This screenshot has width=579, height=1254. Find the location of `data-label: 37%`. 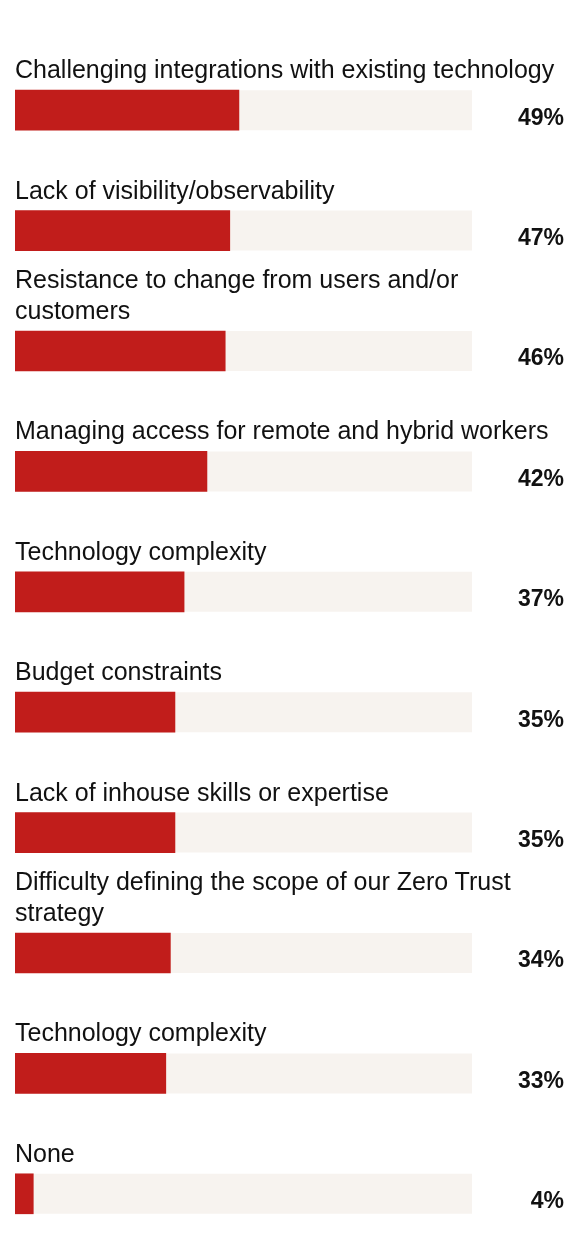

data-label: 37% is located at coordinates (540, 598).